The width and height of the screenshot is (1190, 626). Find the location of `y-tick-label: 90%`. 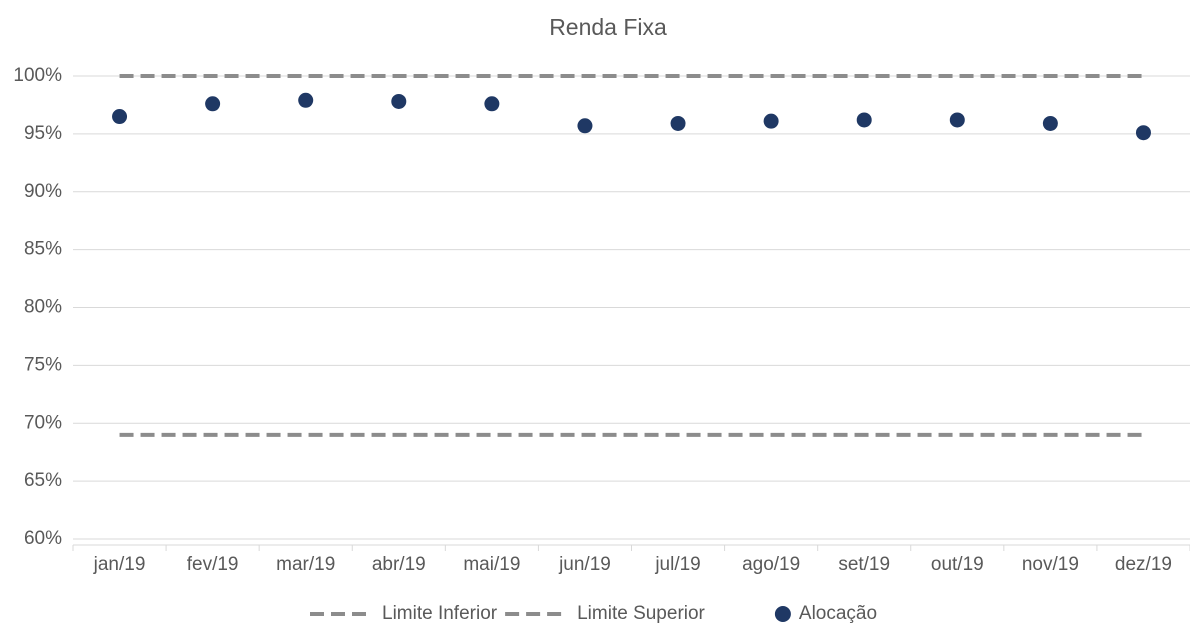

y-tick-label: 90% is located at coordinates (43, 191).